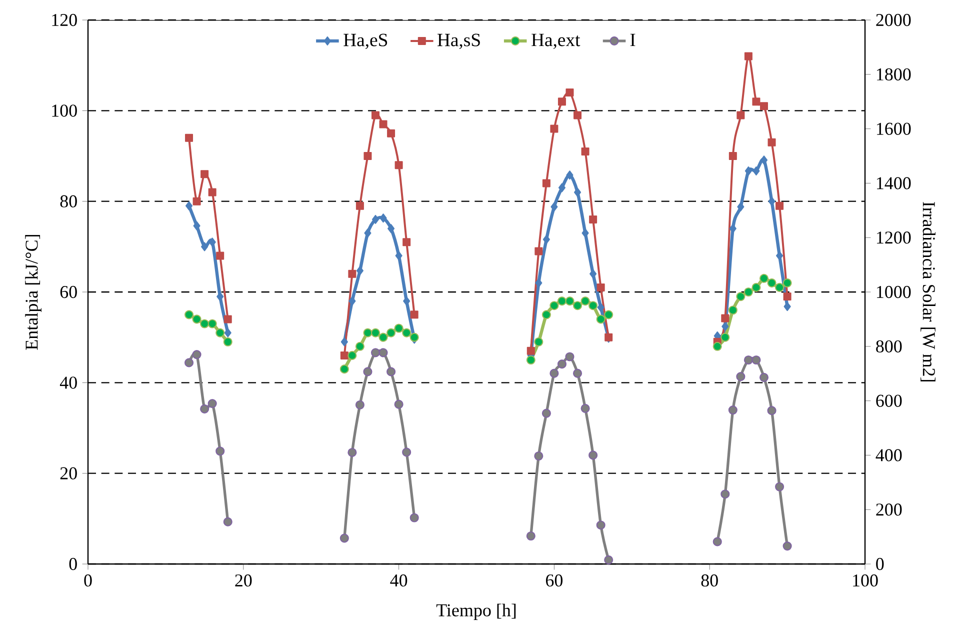 Image resolution: width=976 pixels, height=644 pixels. Describe the element at coordinates (893, 238) in the screenshot. I see `y2-tick-label: 1200` at that location.